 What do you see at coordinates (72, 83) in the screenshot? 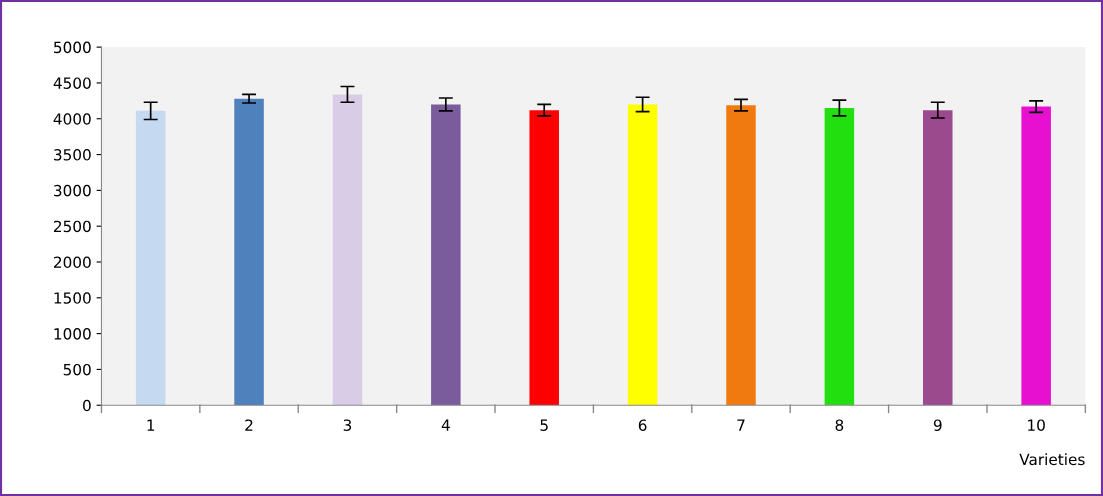
I see `y-tick-label: 4500` at bounding box center [72, 83].